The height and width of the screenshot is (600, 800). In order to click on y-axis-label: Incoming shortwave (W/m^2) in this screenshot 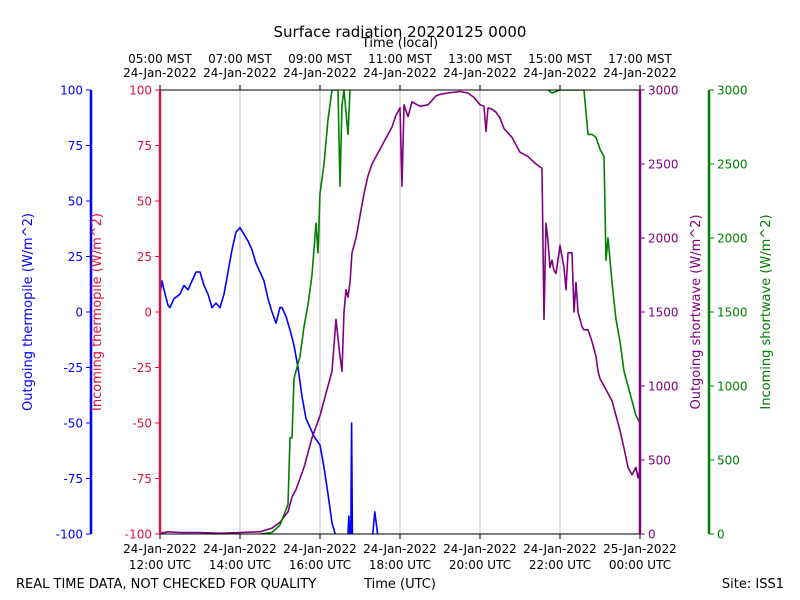, I will do `click(766, 311)`.